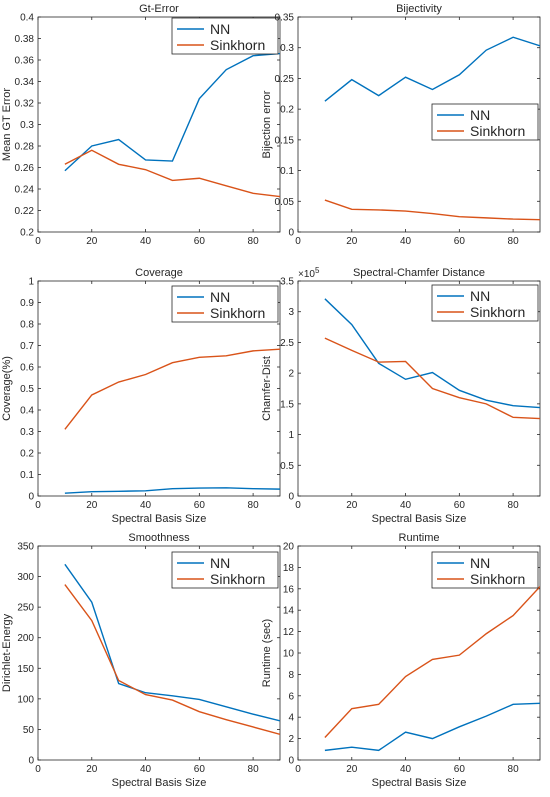  What do you see at coordinates (289, 611) in the screenshot?
I see `y-tick-label: 14` at bounding box center [289, 611].